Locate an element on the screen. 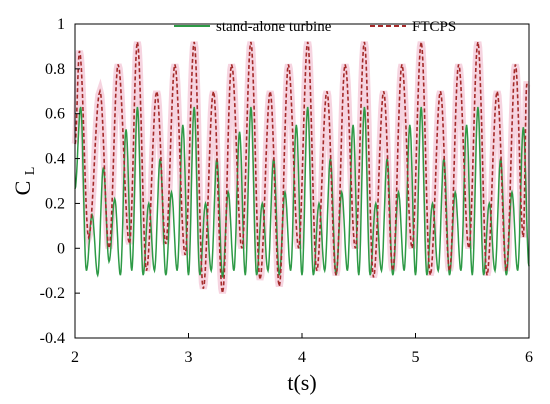 The image size is (550, 404). y-tick-label: 0 is located at coordinates (61, 248).